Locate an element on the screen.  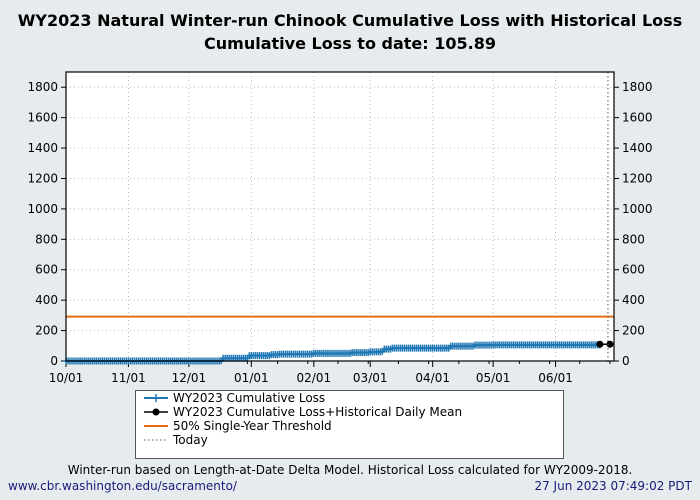
legend-item-threshold: 50% Single-Year Threshold is located at coordinates (238, 426).